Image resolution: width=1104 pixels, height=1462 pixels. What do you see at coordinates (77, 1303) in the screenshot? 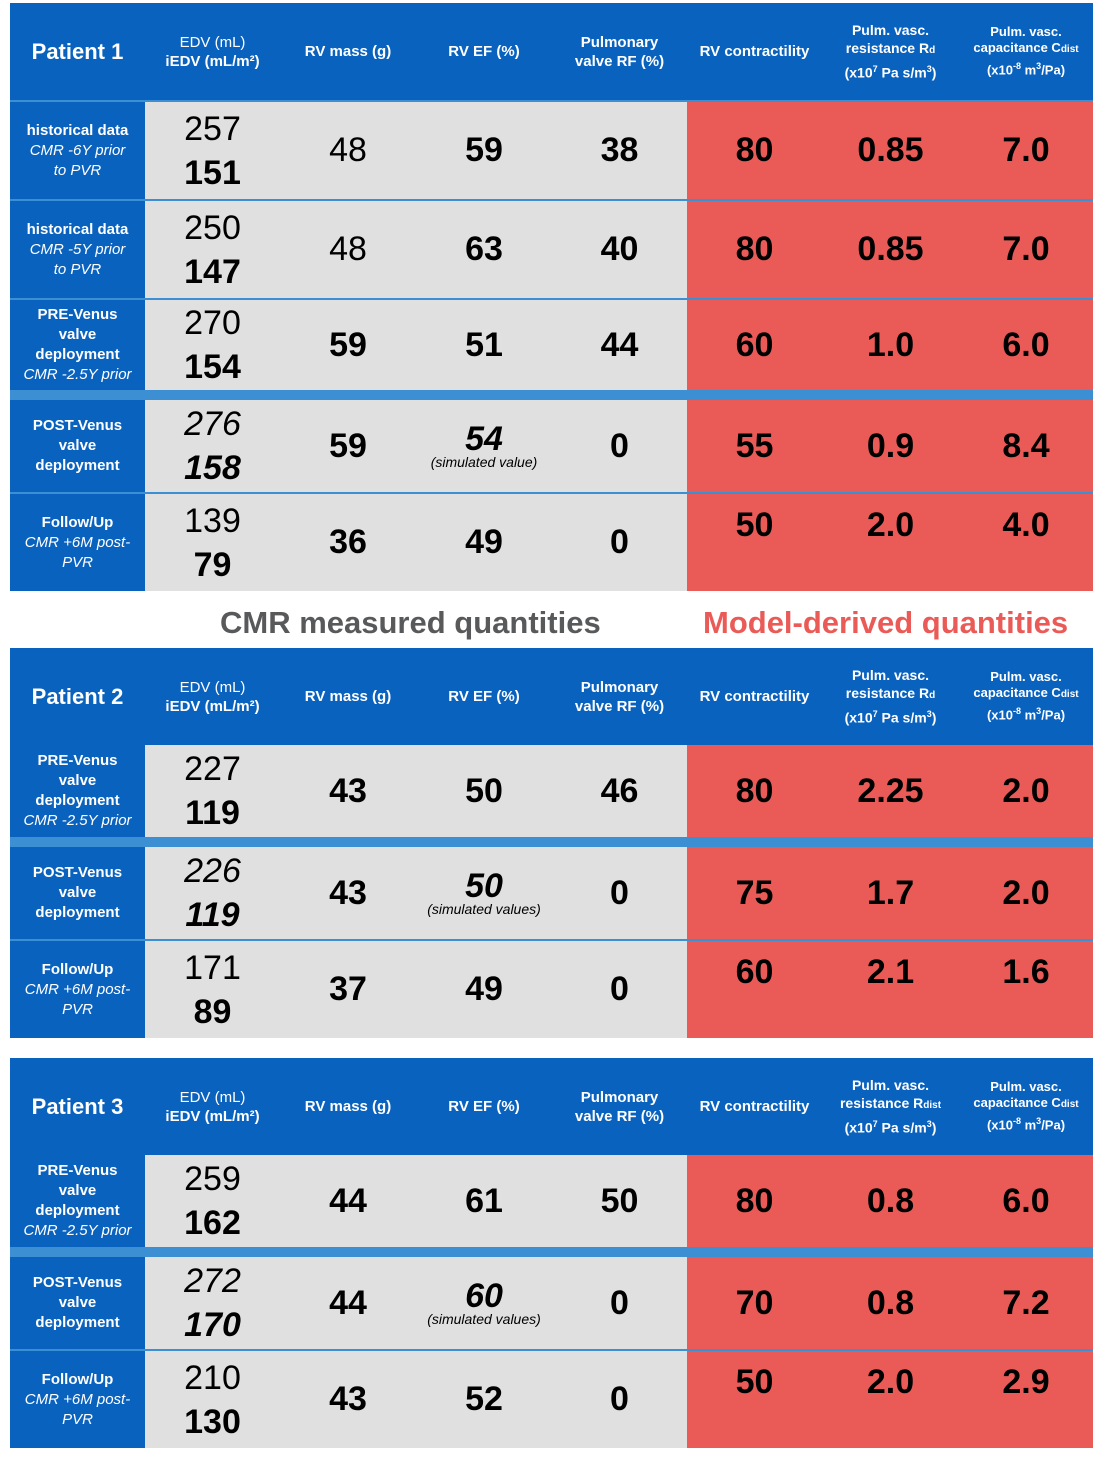
I see `row-label: POST-Venus valve deployment` at bounding box center [77, 1303].